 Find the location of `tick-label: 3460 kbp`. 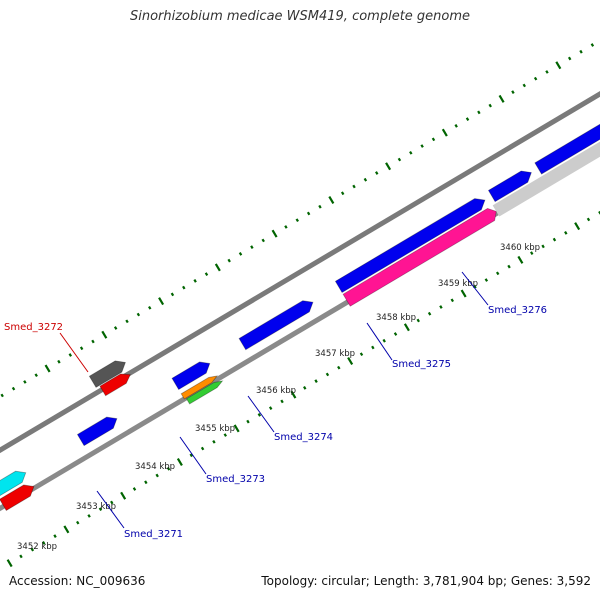

tick-label: 3460 kbp is located at coordinates (520, 248).